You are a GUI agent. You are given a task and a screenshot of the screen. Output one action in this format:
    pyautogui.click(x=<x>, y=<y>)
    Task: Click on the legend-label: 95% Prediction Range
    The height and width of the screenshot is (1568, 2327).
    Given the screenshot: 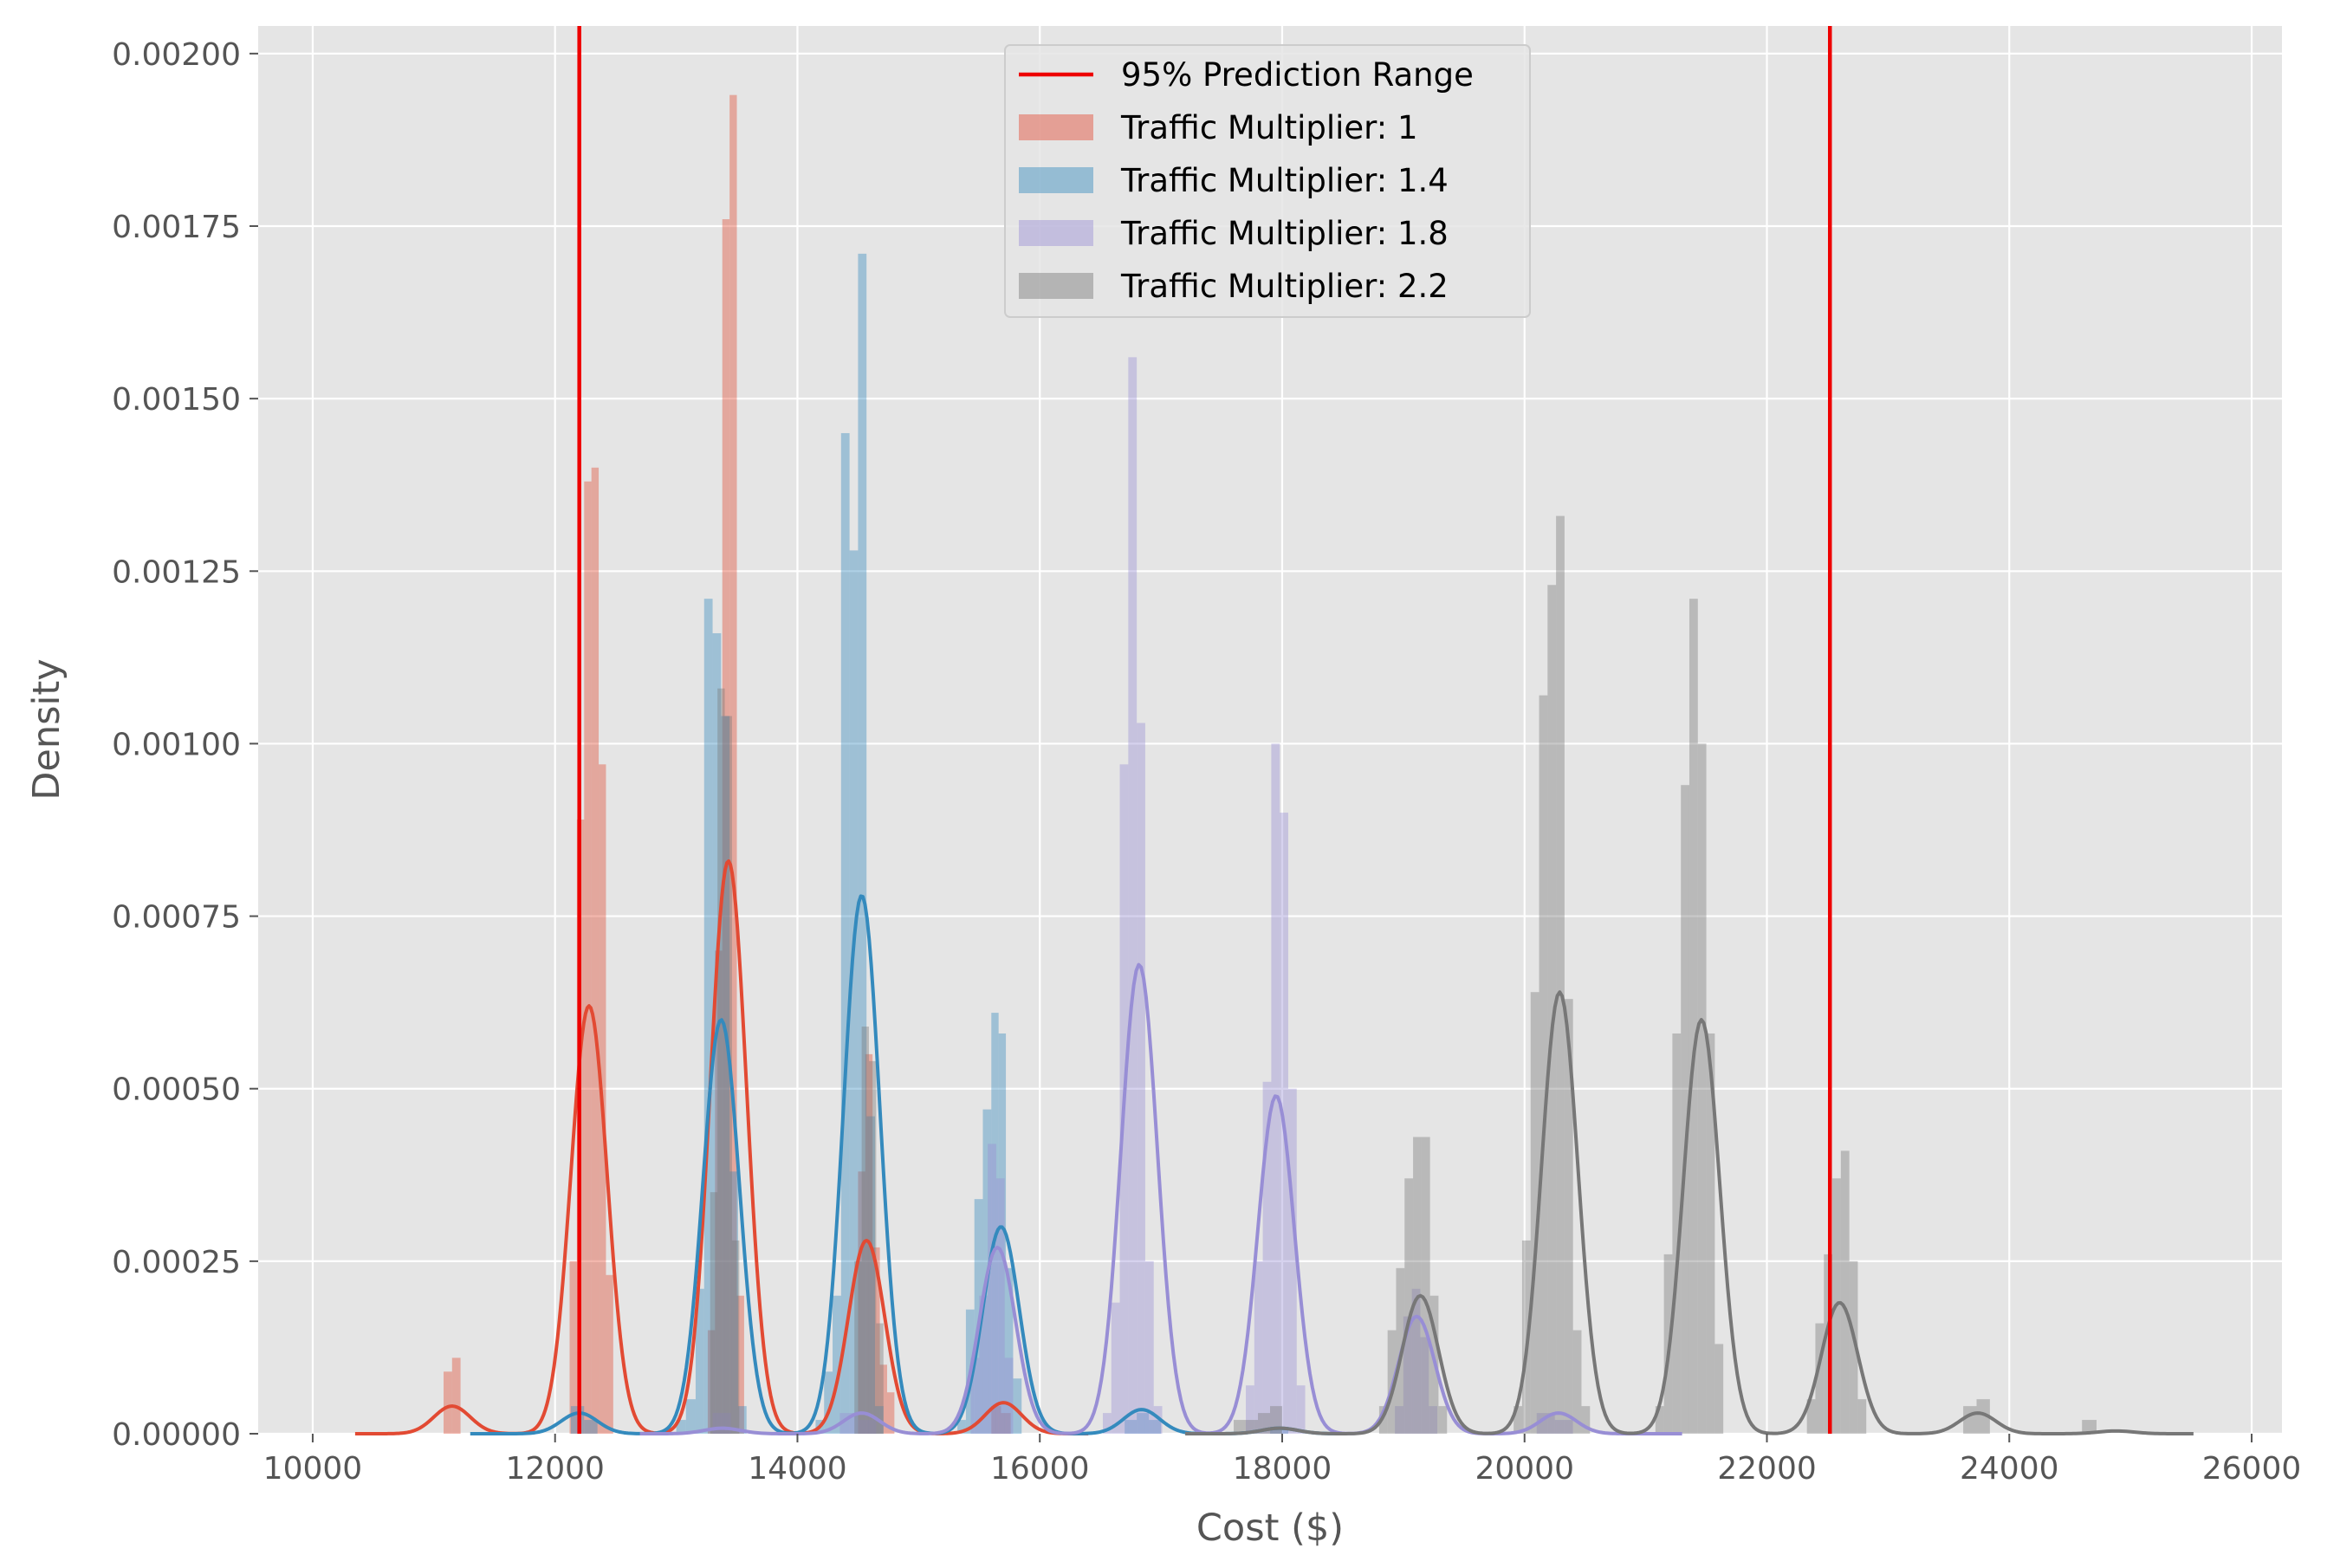 What is the action you would take?
    pyautogui.click(x=1298, y=75)
    